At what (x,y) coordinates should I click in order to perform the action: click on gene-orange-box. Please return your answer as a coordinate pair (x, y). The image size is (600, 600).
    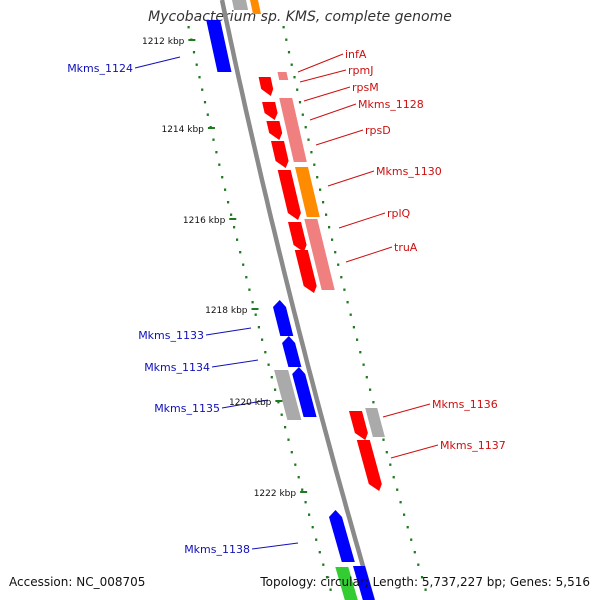
    Looking at the image, I should click on (307, 192).